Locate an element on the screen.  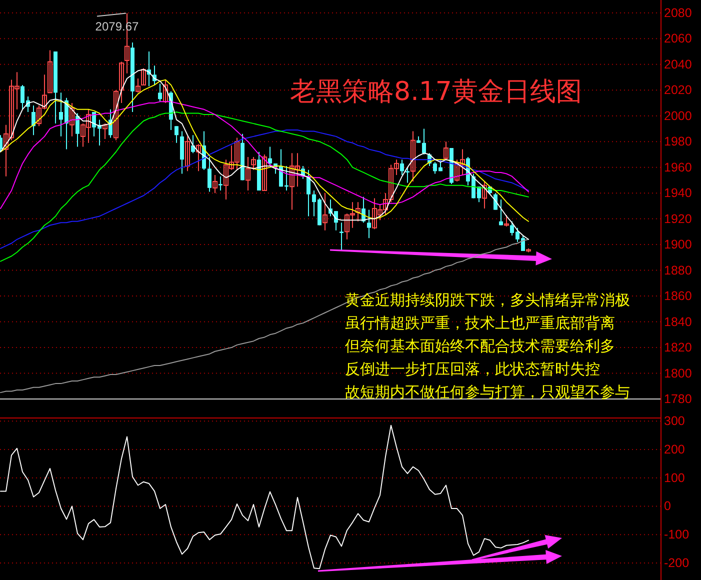
y-tick-label: -200 is located at coordinates (677, 563).